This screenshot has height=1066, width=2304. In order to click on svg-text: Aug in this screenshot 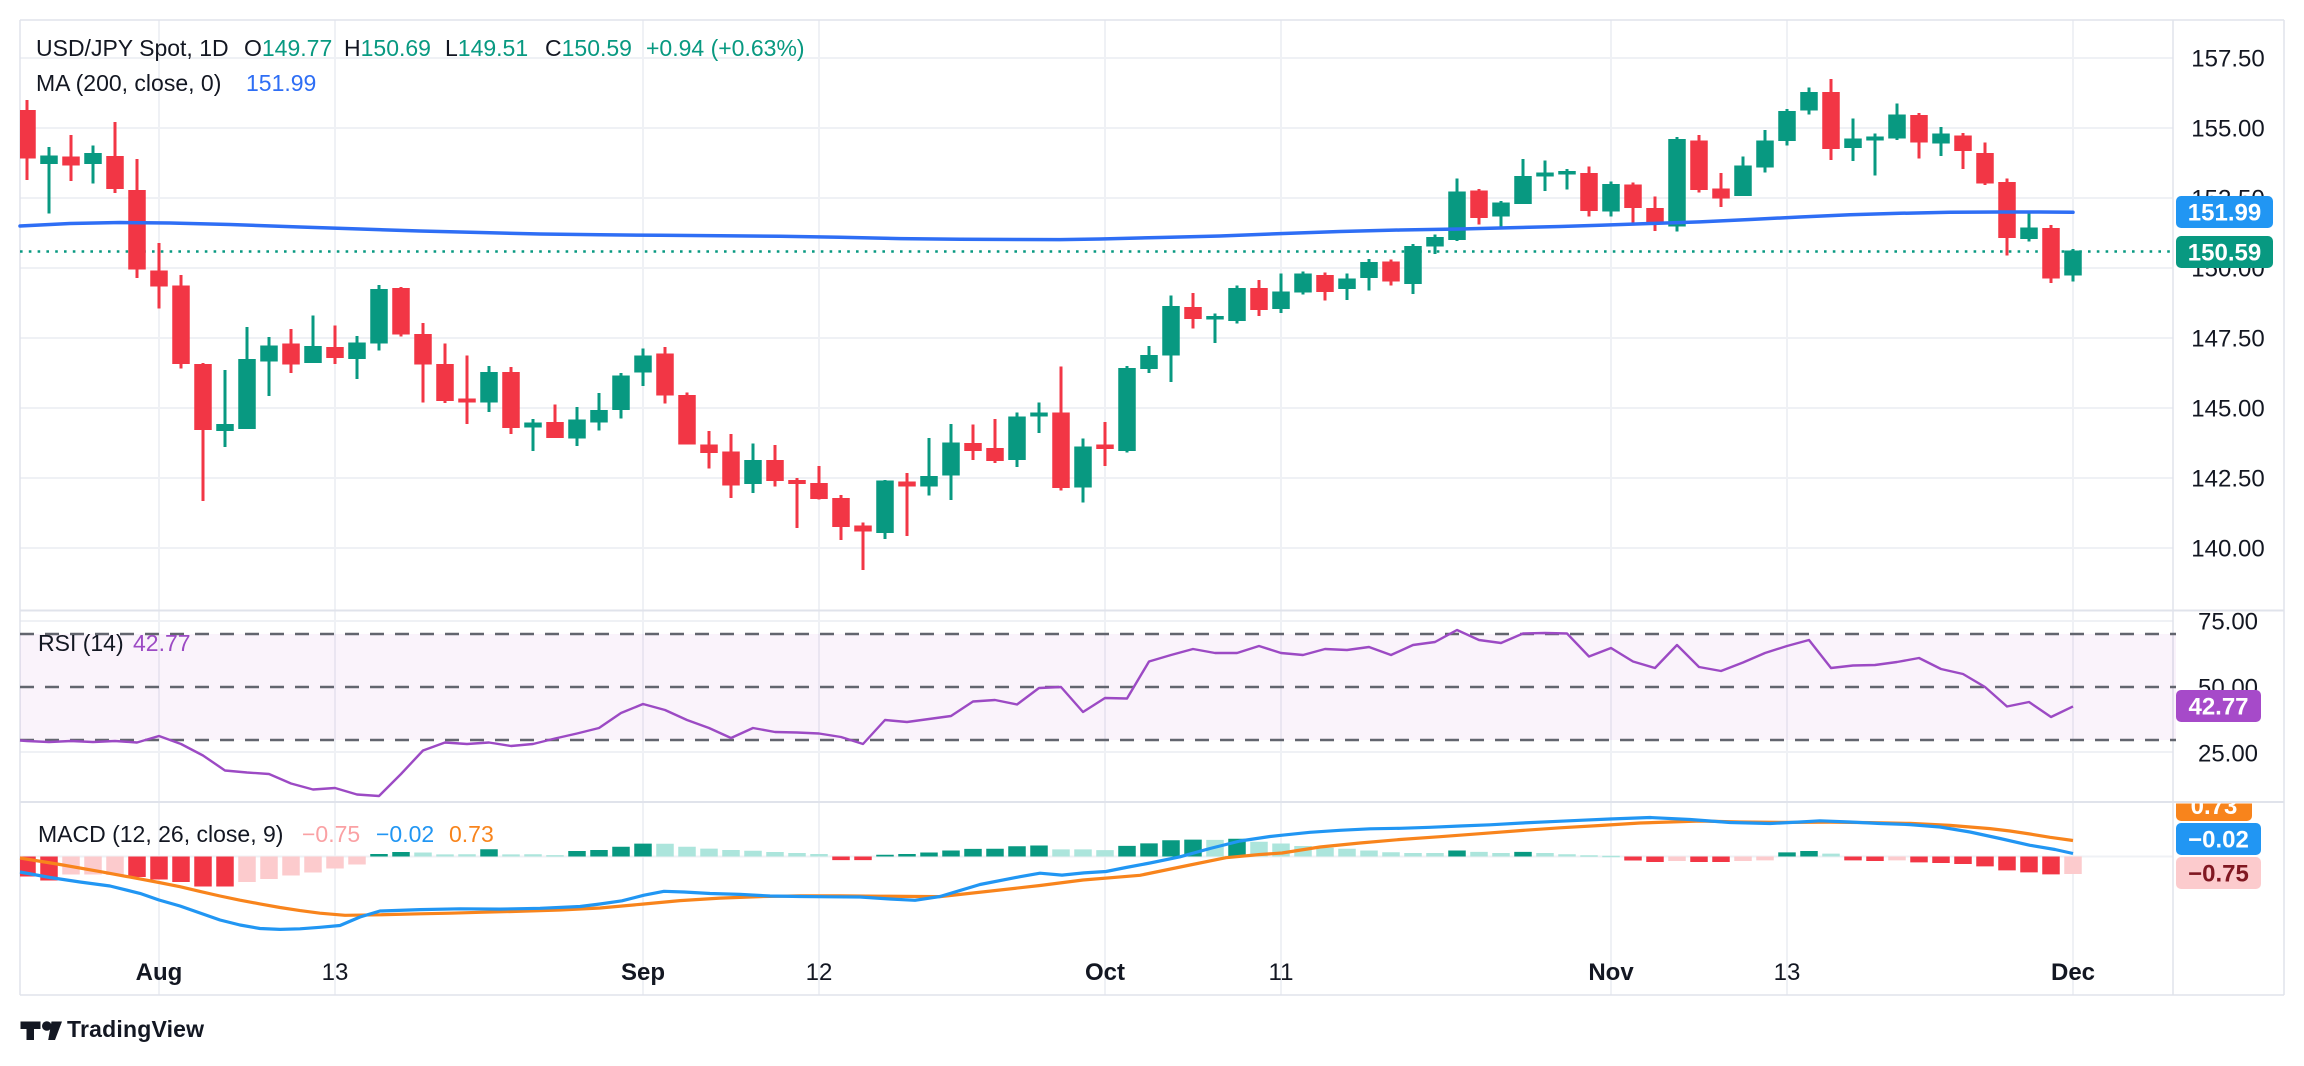, I will do `click(159, 972)`.